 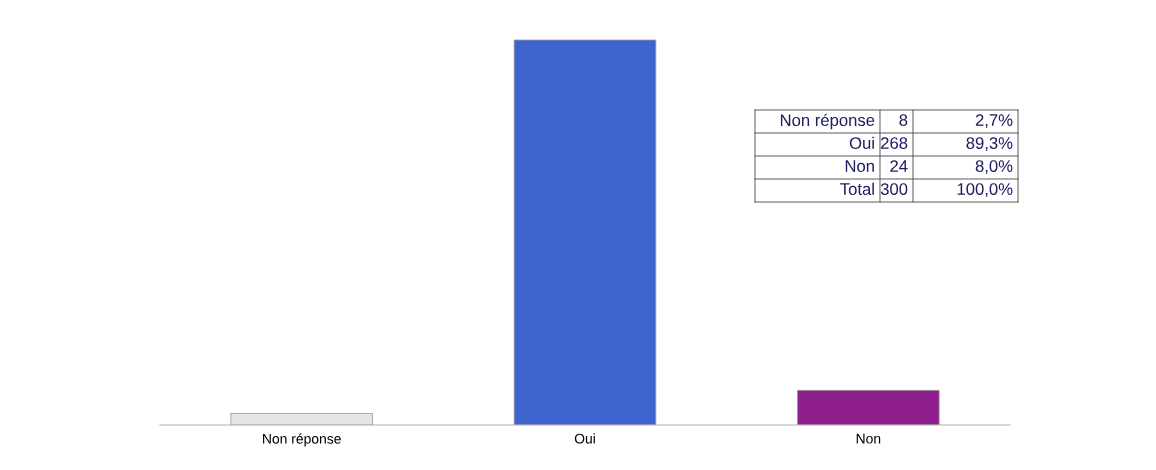 What do you see at coordinates (861, 142) in the screenshot?
I see `category-label: Oui` at bounding box center [861, 142].